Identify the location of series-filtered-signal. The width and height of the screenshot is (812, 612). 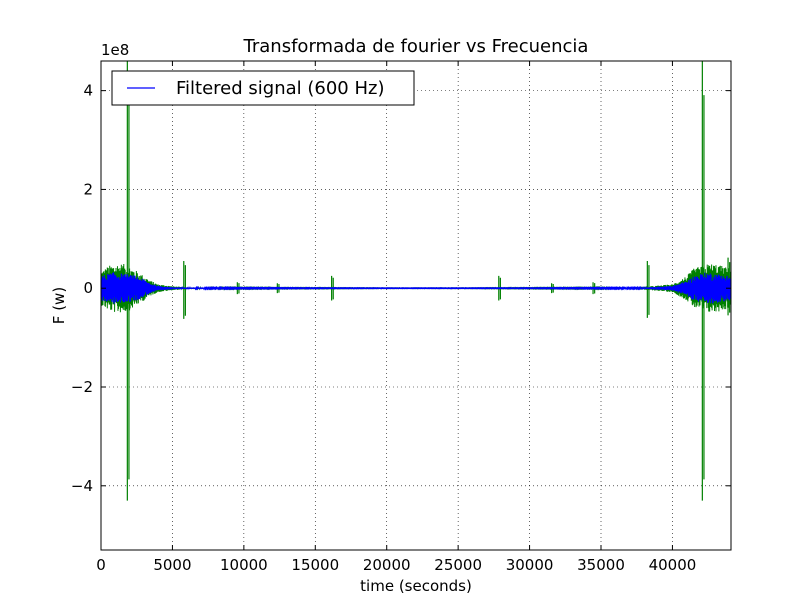
(416, 288).